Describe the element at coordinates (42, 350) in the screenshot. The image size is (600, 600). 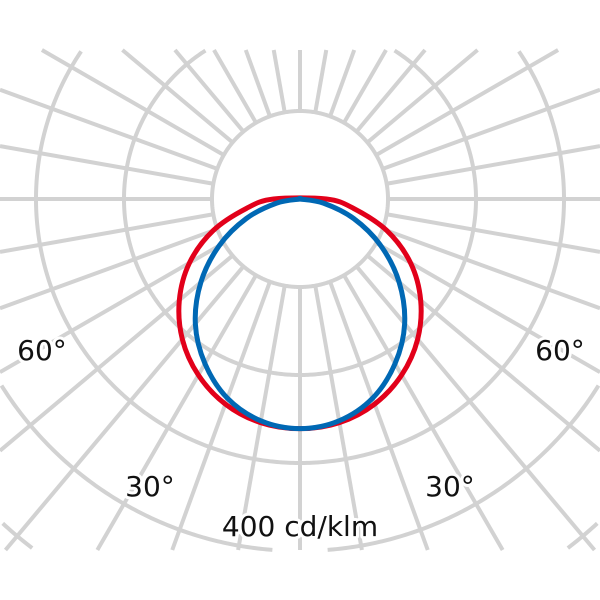
I see `angle-label-60-left: 60°` at that location.